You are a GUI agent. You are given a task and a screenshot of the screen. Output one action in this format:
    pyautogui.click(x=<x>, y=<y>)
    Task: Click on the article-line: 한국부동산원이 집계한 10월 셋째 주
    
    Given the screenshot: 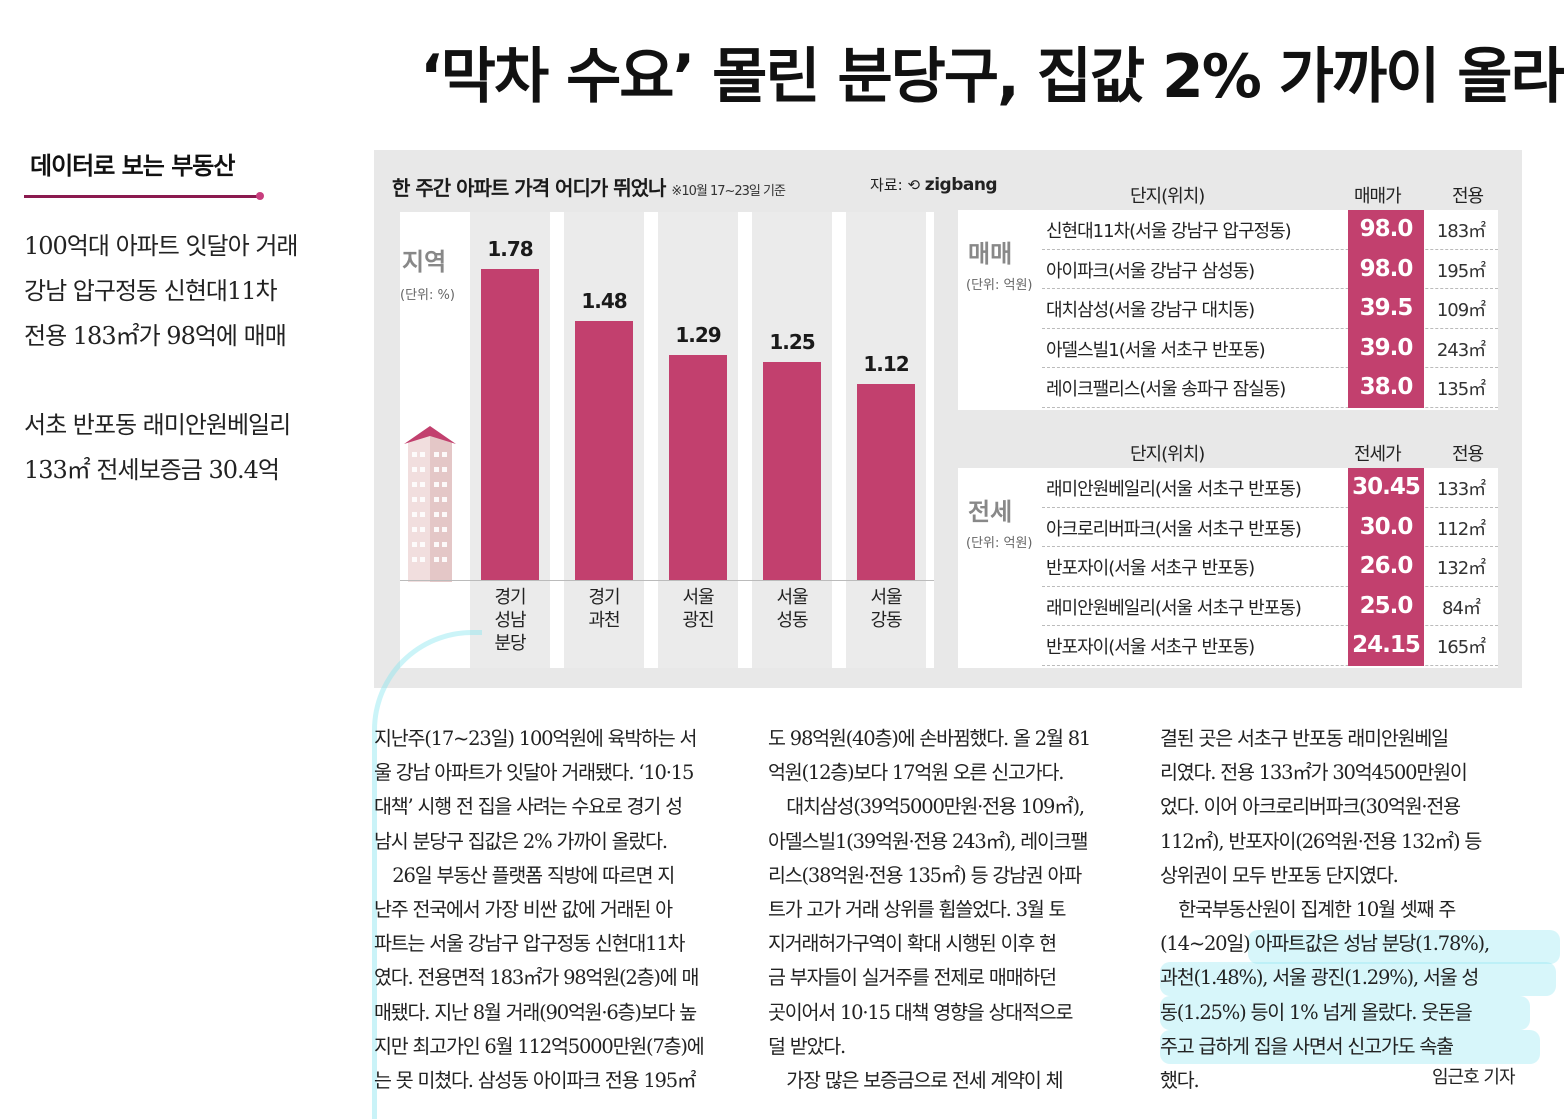 What is the action you would take?
    pyautogui.click(x=1308, y=910)
    